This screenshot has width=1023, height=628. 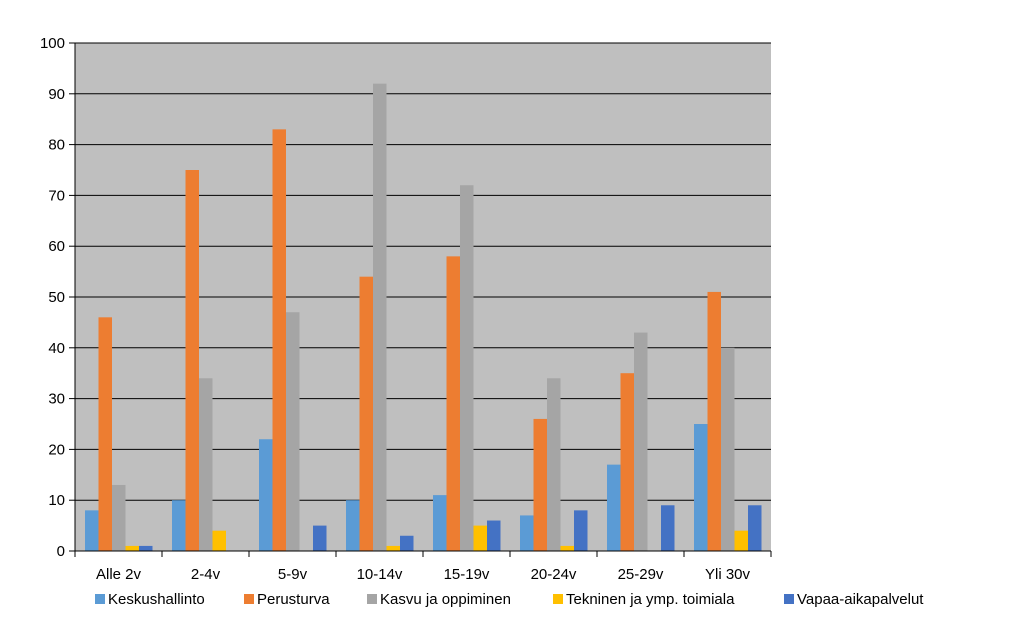 I want to click on x-tick-label: 2-4v, so click(x=206, y=574).